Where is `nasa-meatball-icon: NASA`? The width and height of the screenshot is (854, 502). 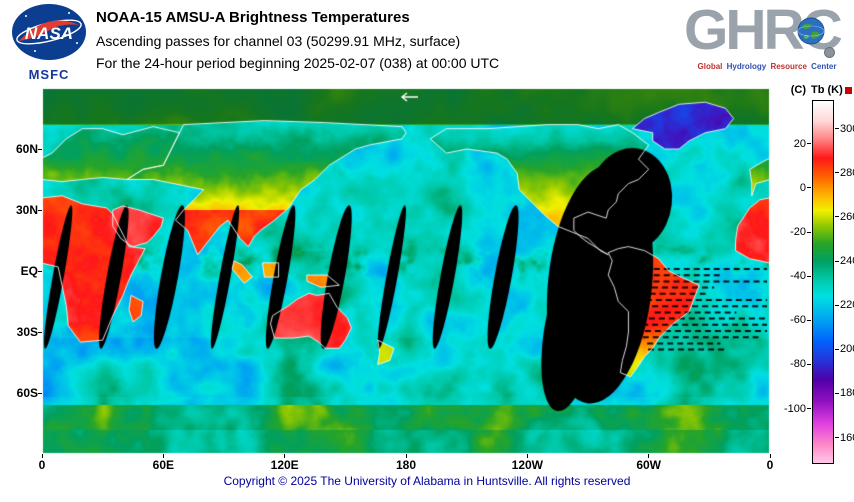
nasa-meatball-icon: NASA is located at coordinates (49, 32).